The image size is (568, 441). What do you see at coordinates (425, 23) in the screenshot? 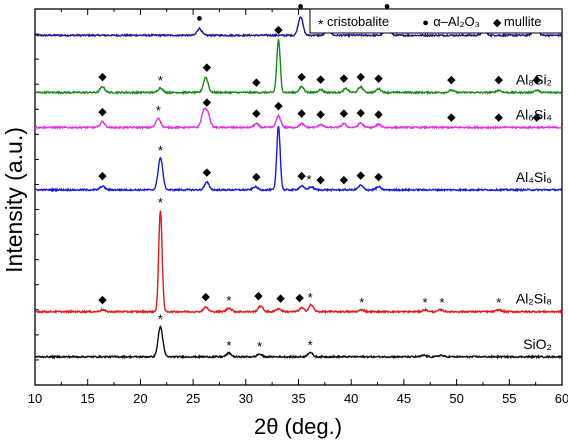
I see `legend-marker-1: ●` at bounding box center [425, 23].